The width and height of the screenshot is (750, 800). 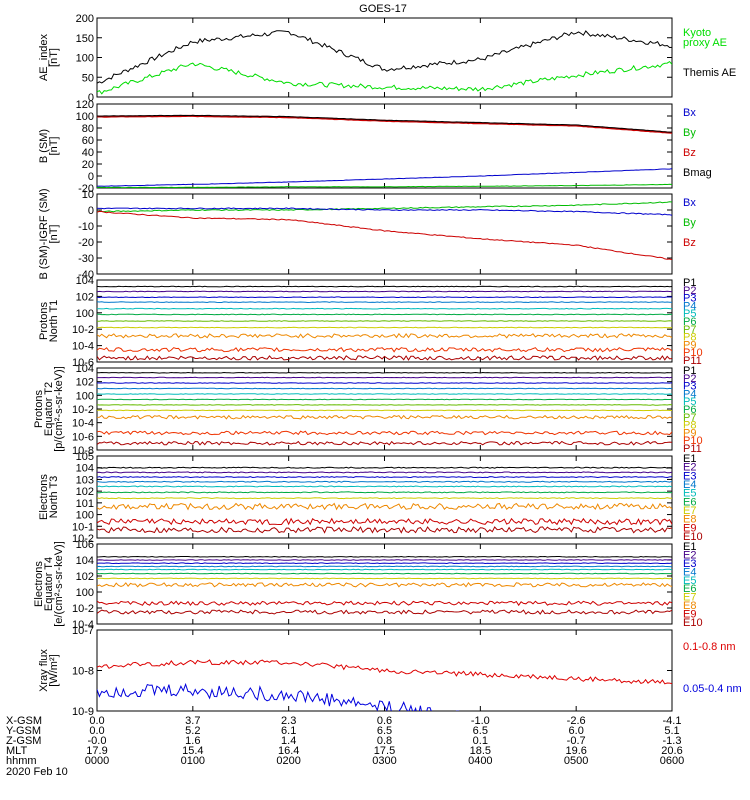 What do you see at coordinates (575, 751) in the screenshot?
I see `footer-cell: 19.6` at bounding box center [575, 751].